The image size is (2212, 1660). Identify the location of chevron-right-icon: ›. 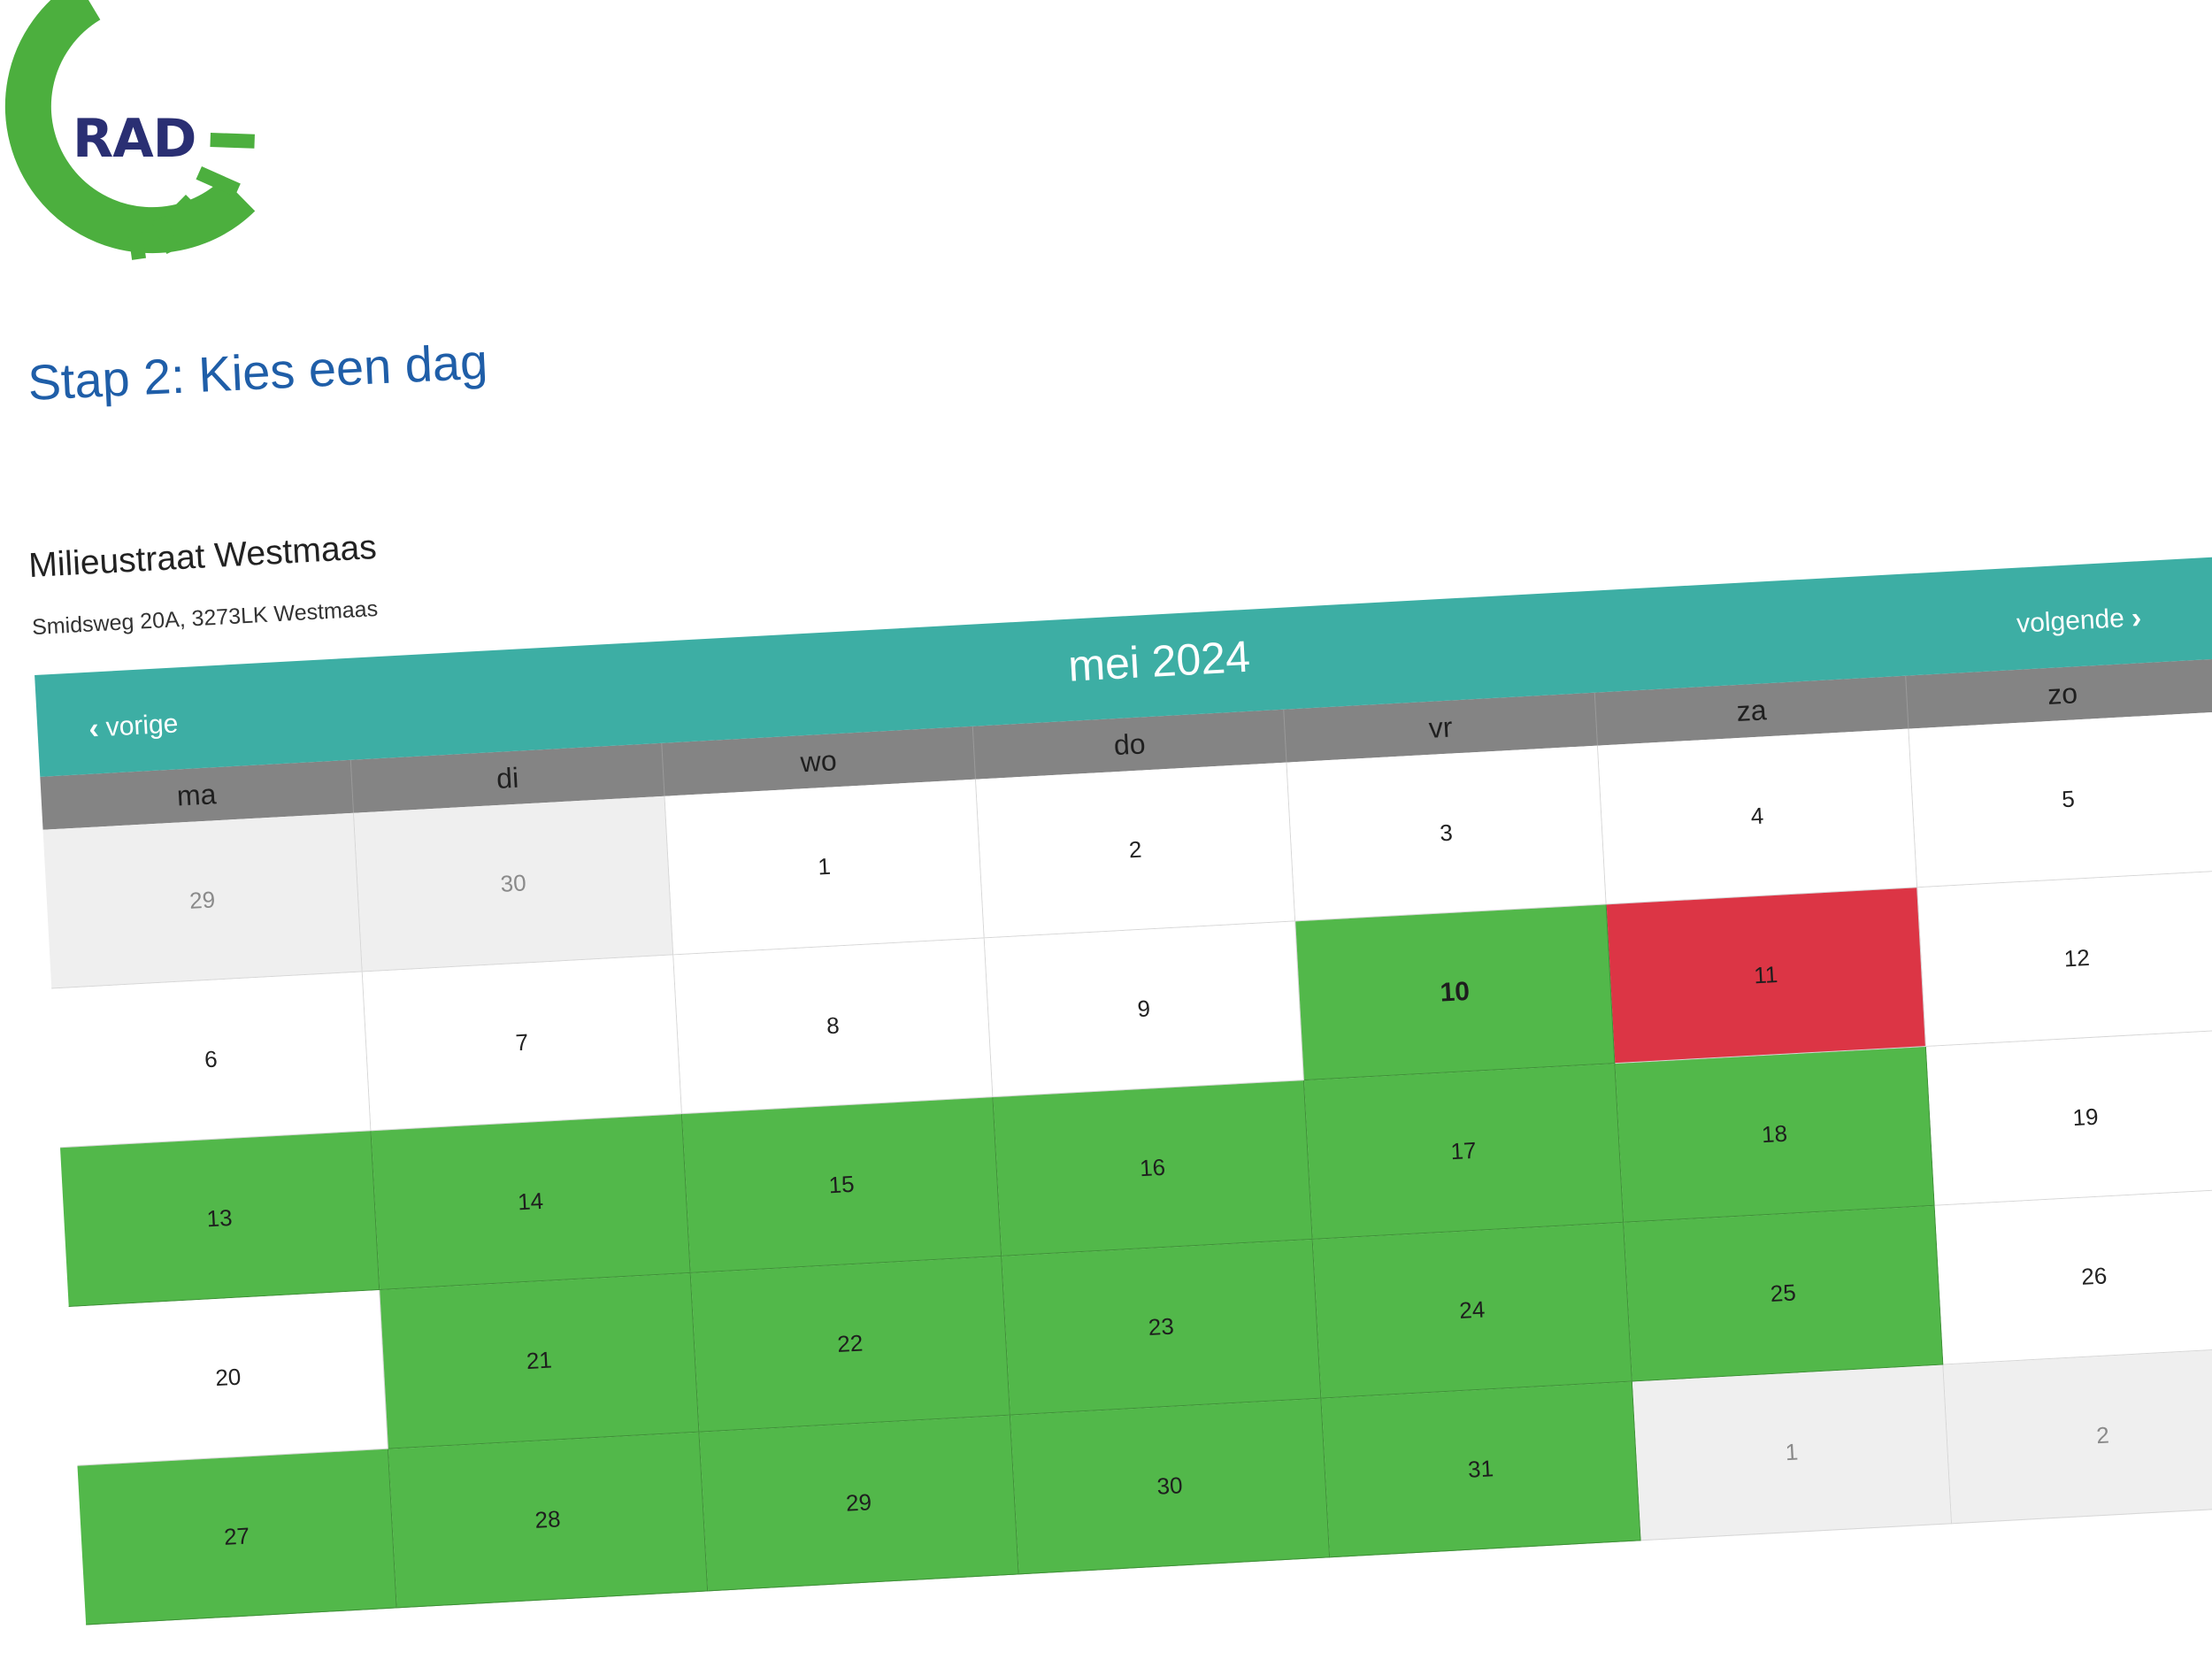
(2136, 618).